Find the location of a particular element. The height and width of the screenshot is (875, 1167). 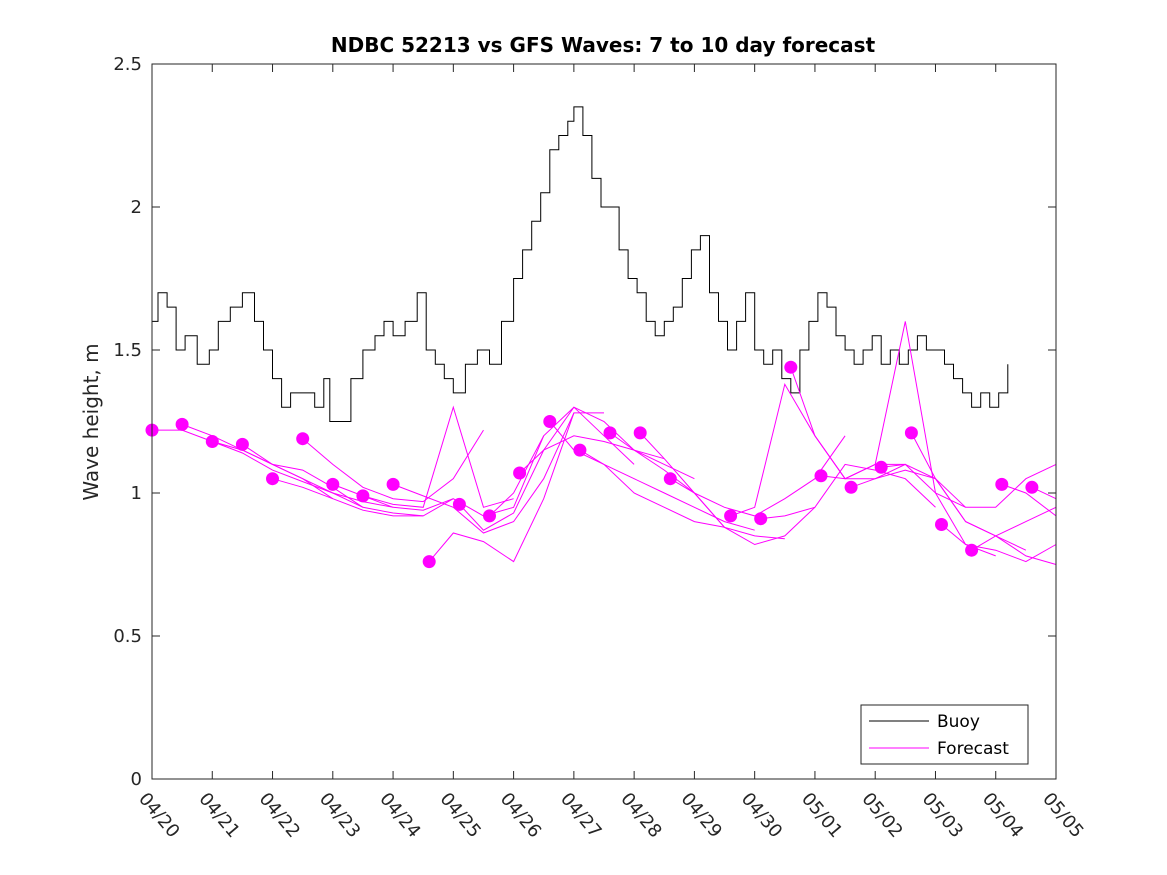

legend: Buoy Forecast is located at coordinates (944, 734).